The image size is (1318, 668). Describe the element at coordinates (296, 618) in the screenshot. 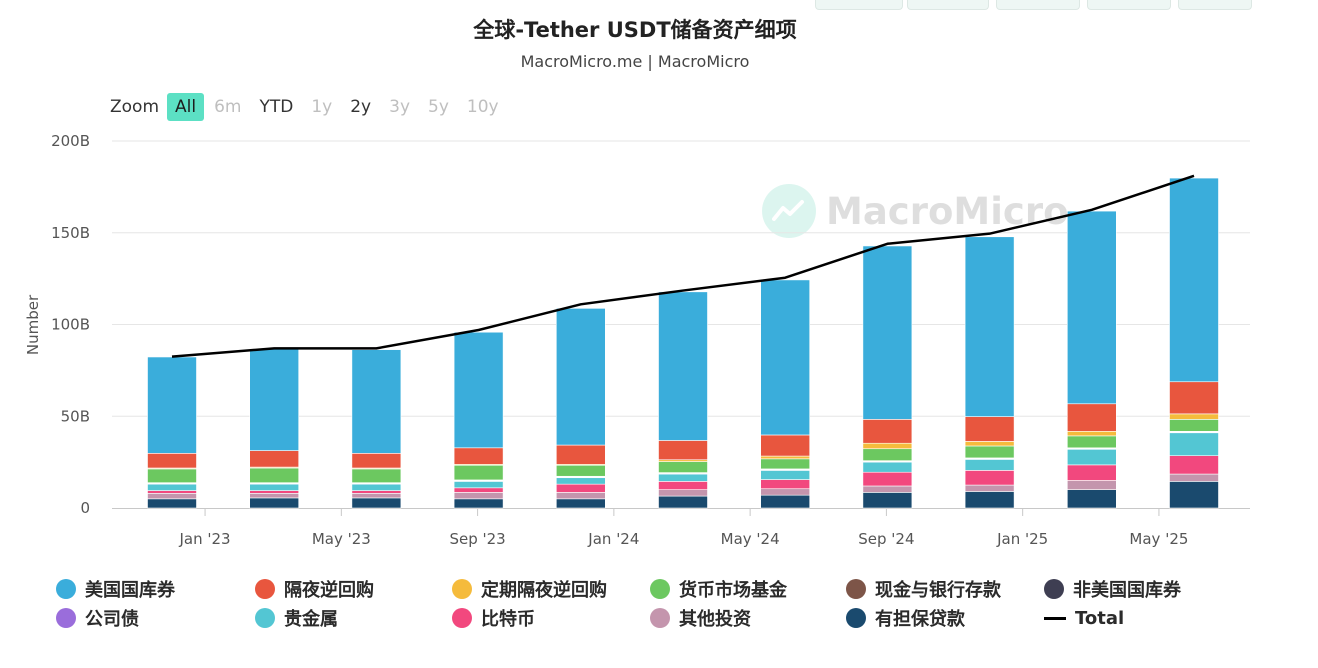

I see `legend-item-precious-metals: 贵金属` at that location.